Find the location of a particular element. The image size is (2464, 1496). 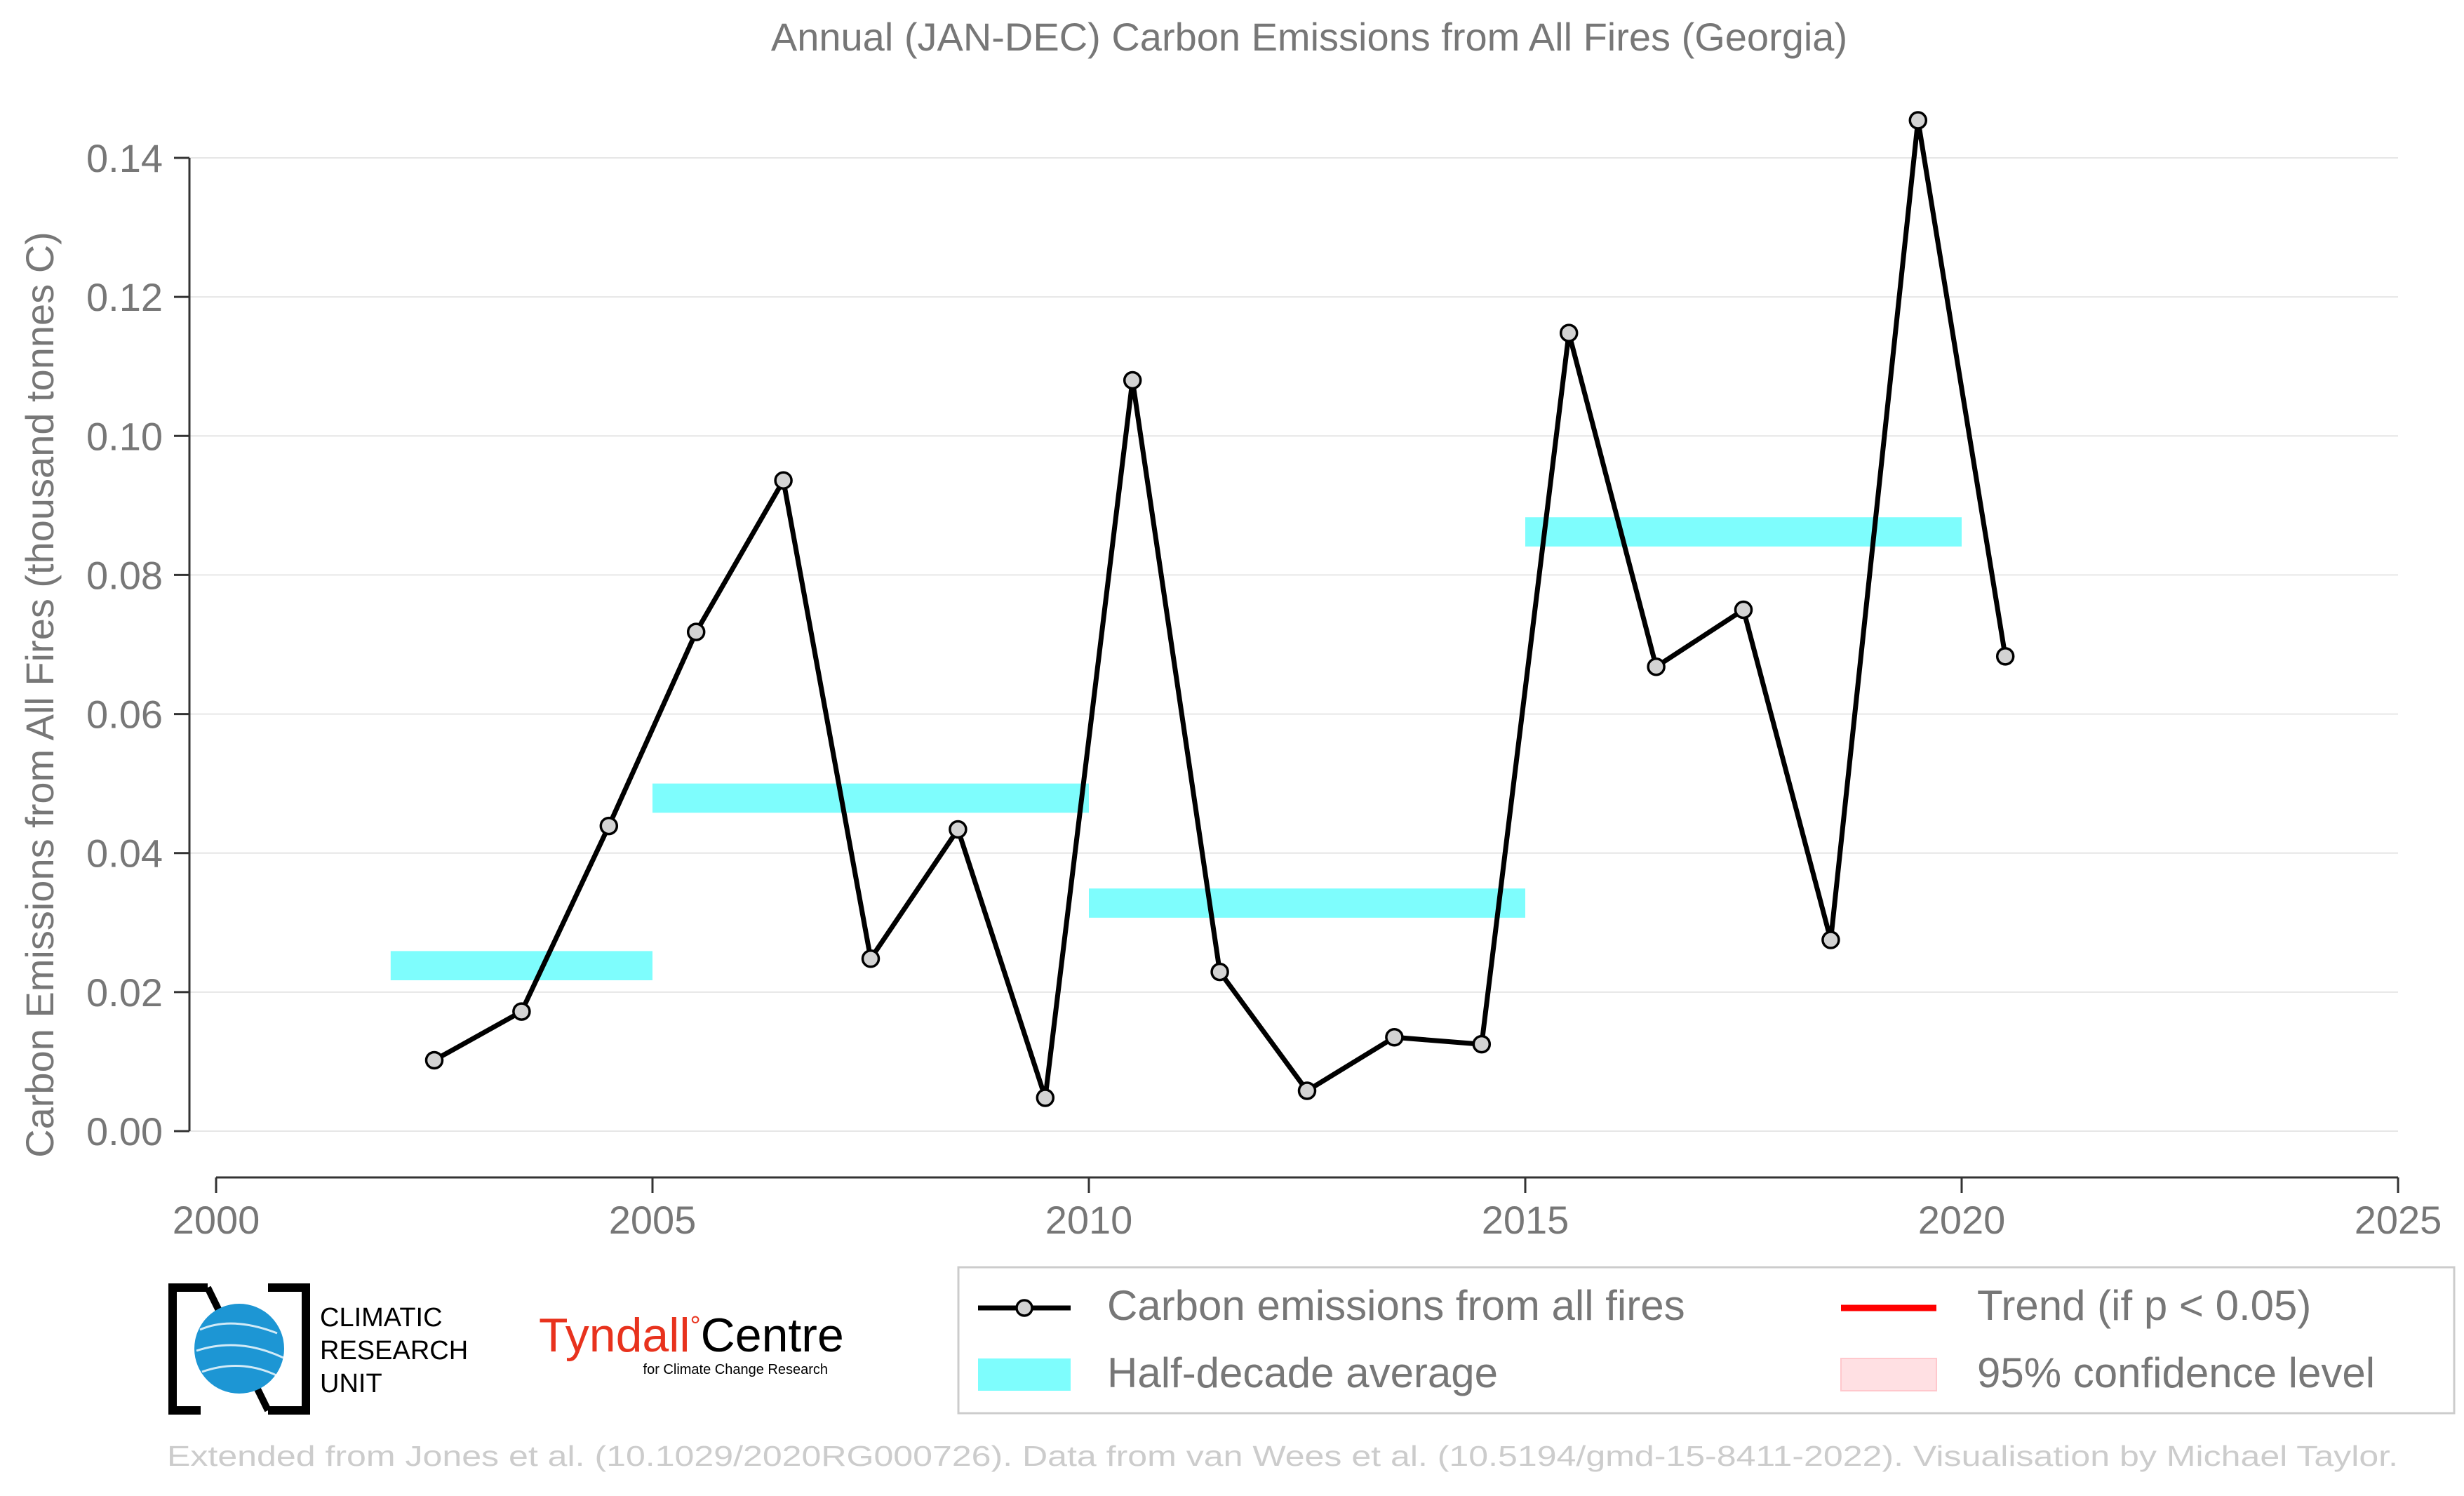

legend-label-confidence: 95% confidence level is located at coordinates (2176, 1372).